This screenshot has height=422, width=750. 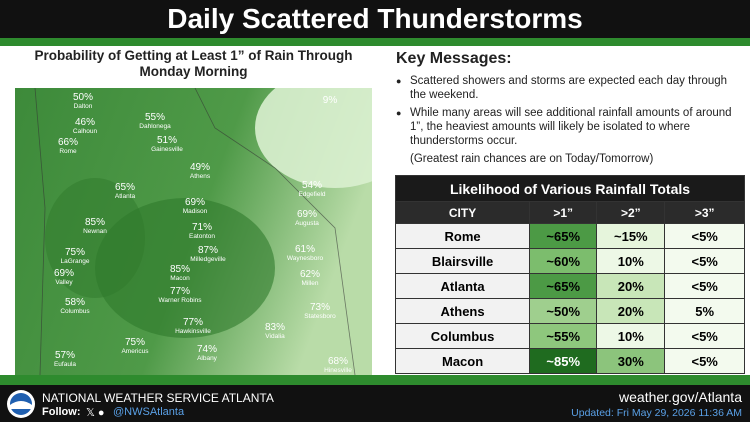 I want to click on map-place: Eatonton, so click(x=202, y=236).